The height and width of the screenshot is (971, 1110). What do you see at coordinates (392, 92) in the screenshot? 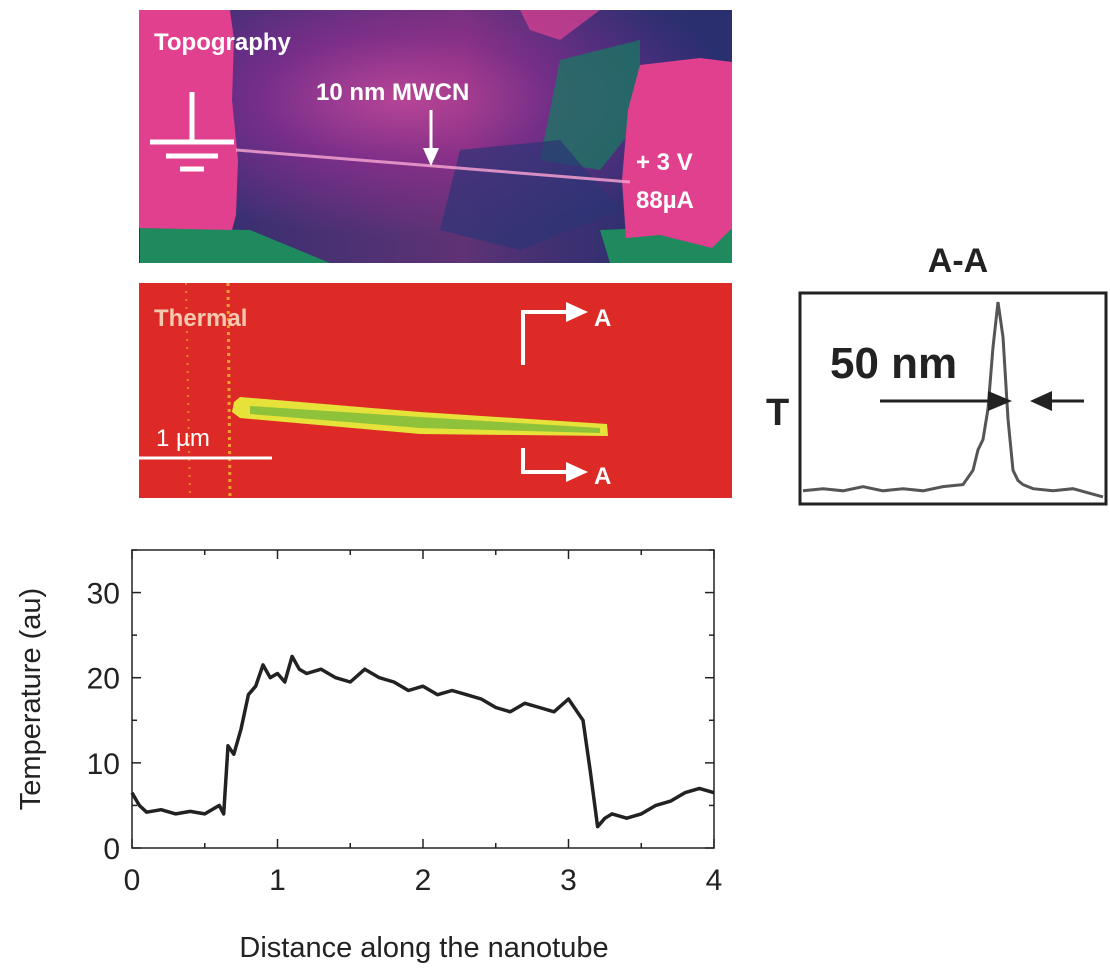
I see `tube-label: 10 nm MWCN` at bounding box center [392, 92].